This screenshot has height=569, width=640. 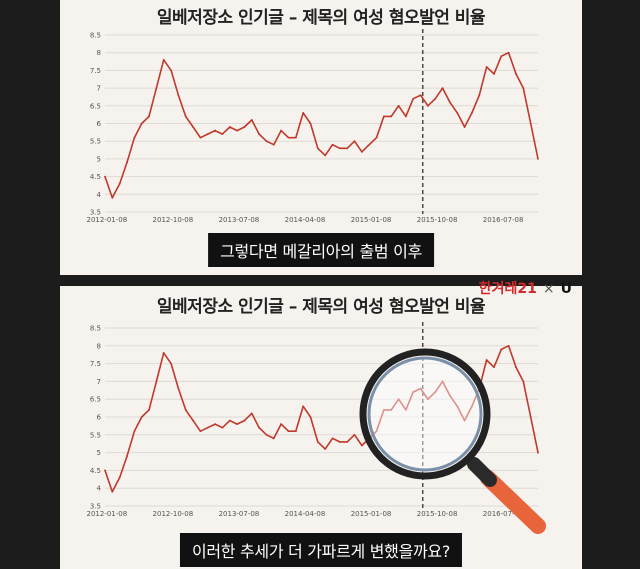 What do you see at coordinates (99, 195) in the screenshot?
I see `y-tick-label: 4` at bounding box center [99, 195].